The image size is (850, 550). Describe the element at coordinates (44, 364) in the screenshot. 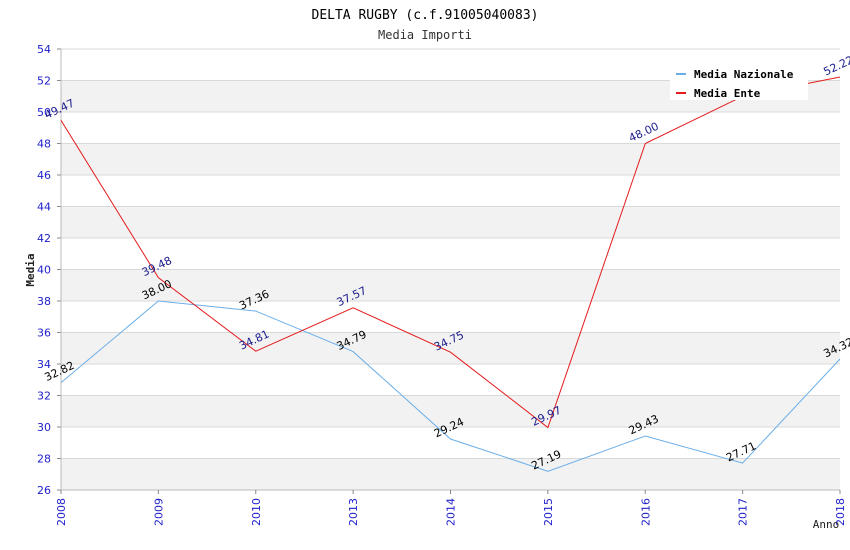

I see `y-tick-label: 34` at that location.